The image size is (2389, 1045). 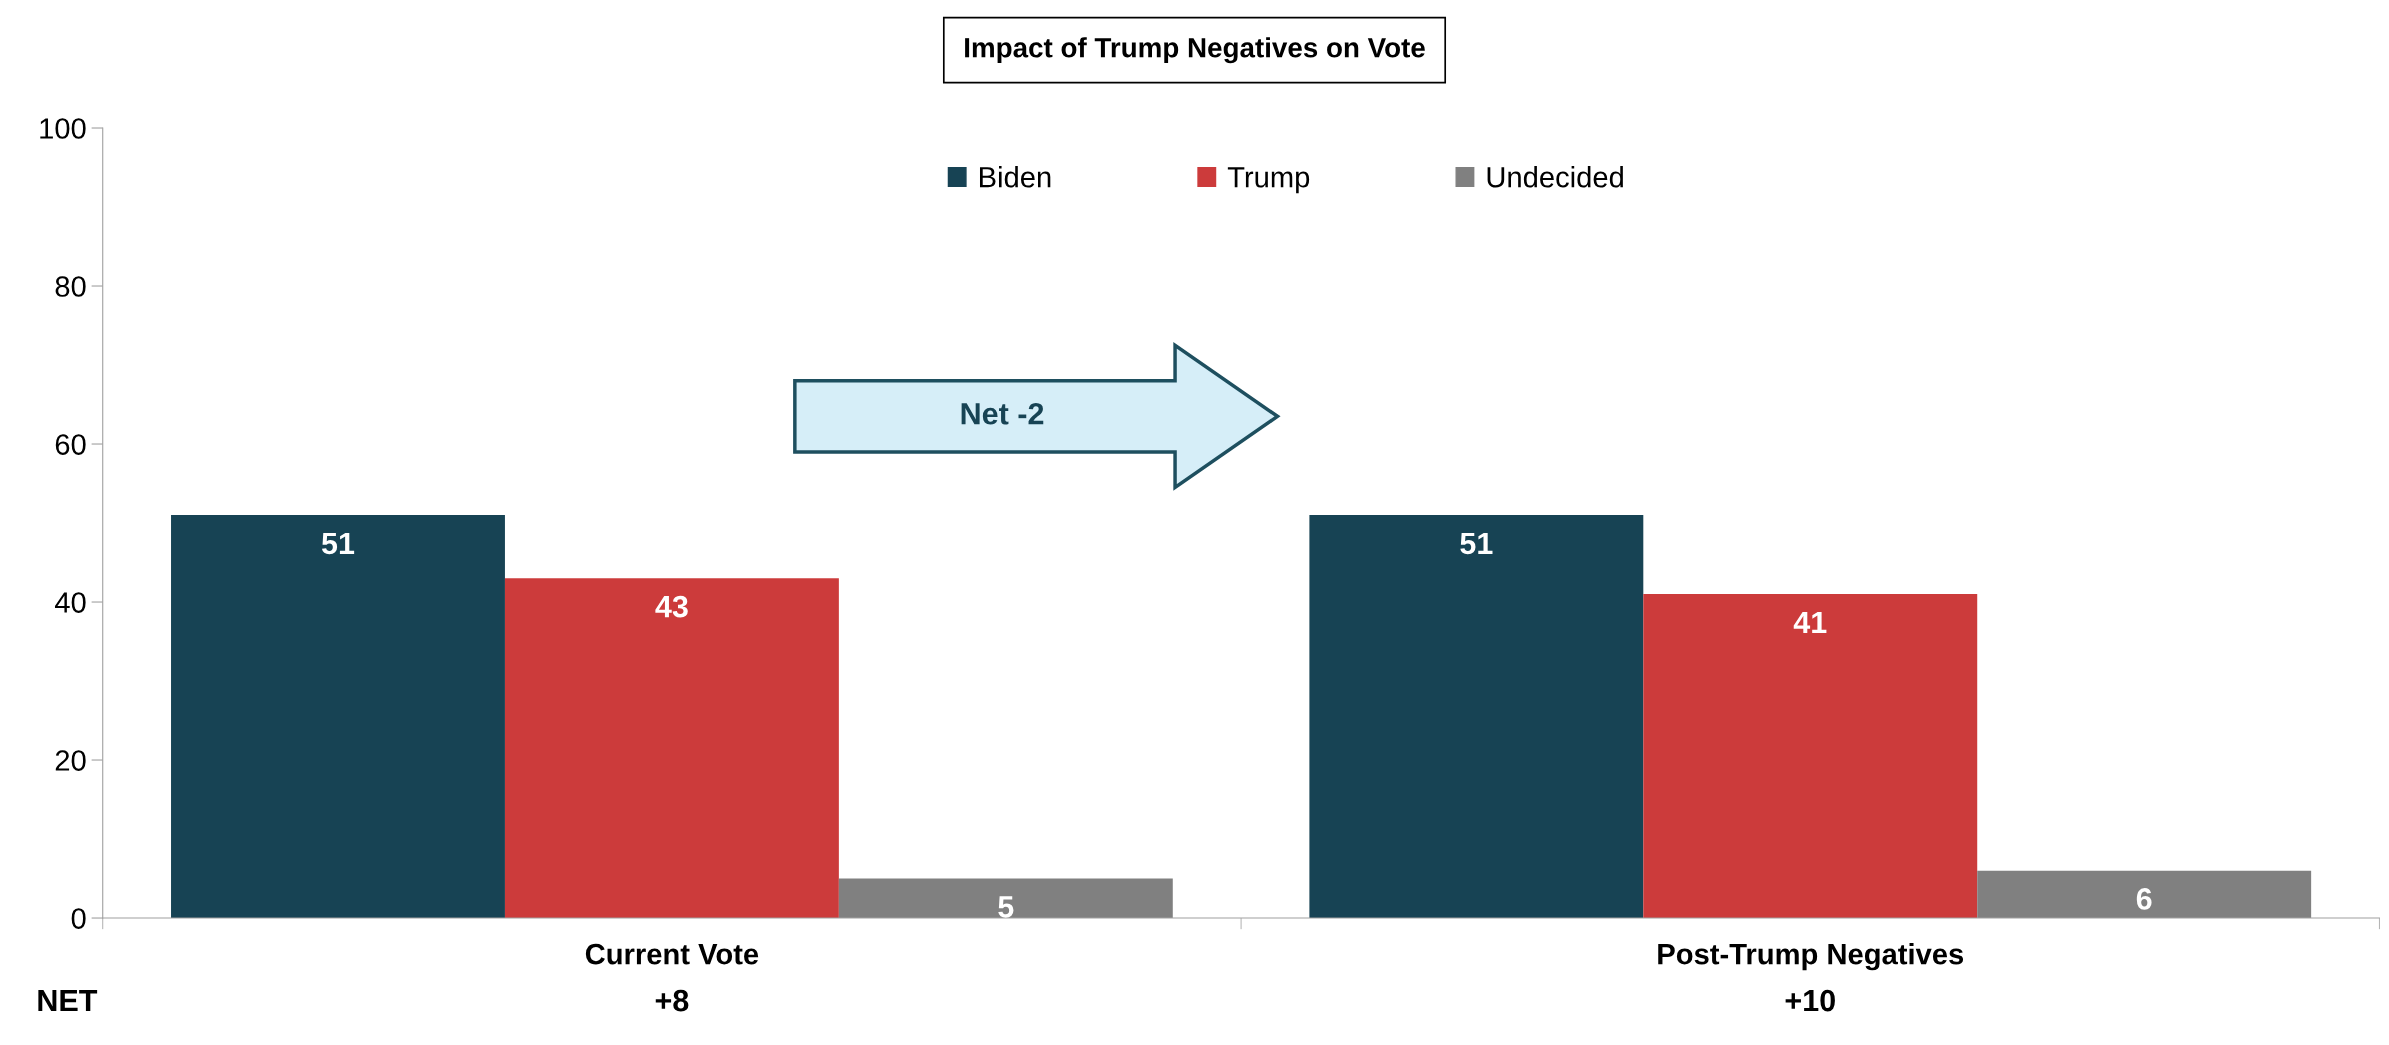 What do you see at coordinates (70, 444) in the screenshot?
I see `y-tick-label: 60` at bounding box center [70, 444].